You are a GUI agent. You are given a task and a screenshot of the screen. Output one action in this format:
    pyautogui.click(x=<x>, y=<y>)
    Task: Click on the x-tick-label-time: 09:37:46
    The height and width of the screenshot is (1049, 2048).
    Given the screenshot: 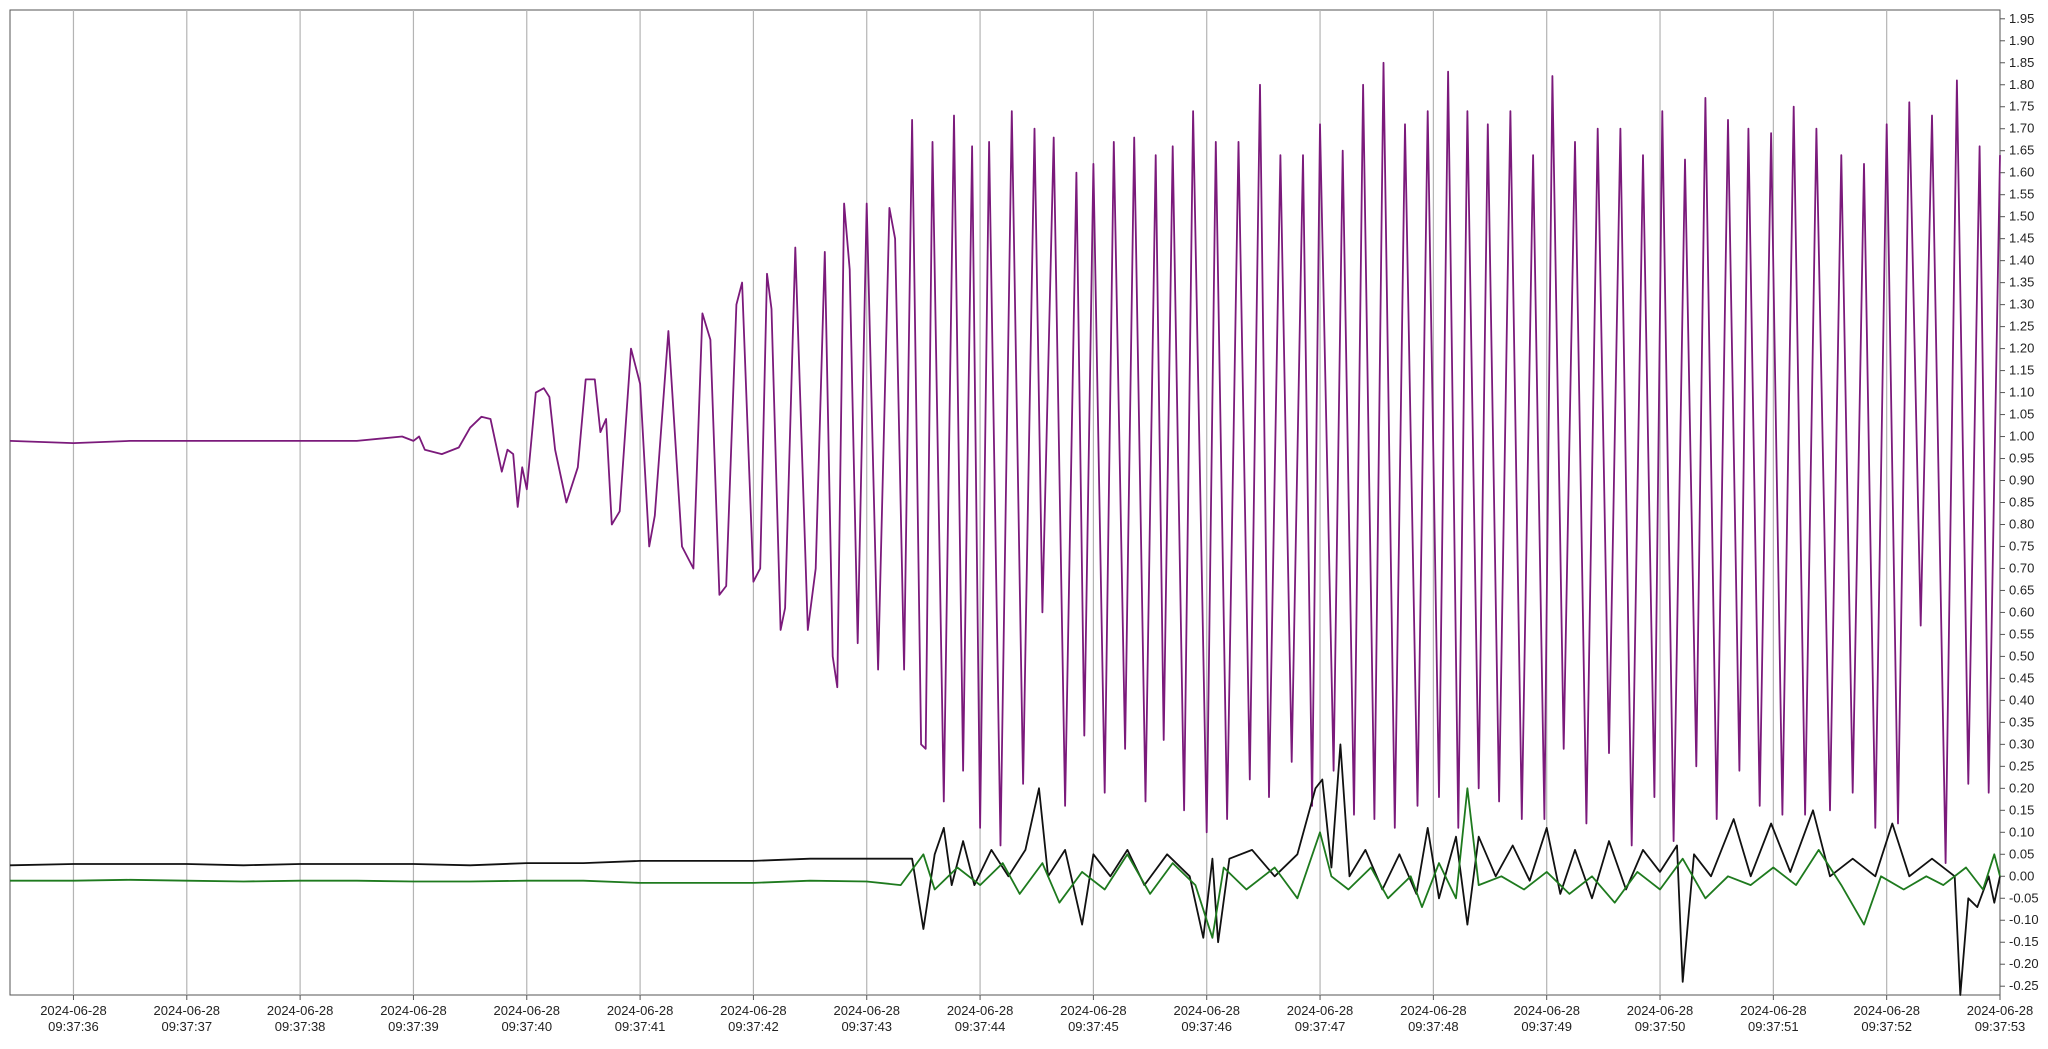 What is the action you would take?
    pyautogui.click(x=1206, y=1026)
    